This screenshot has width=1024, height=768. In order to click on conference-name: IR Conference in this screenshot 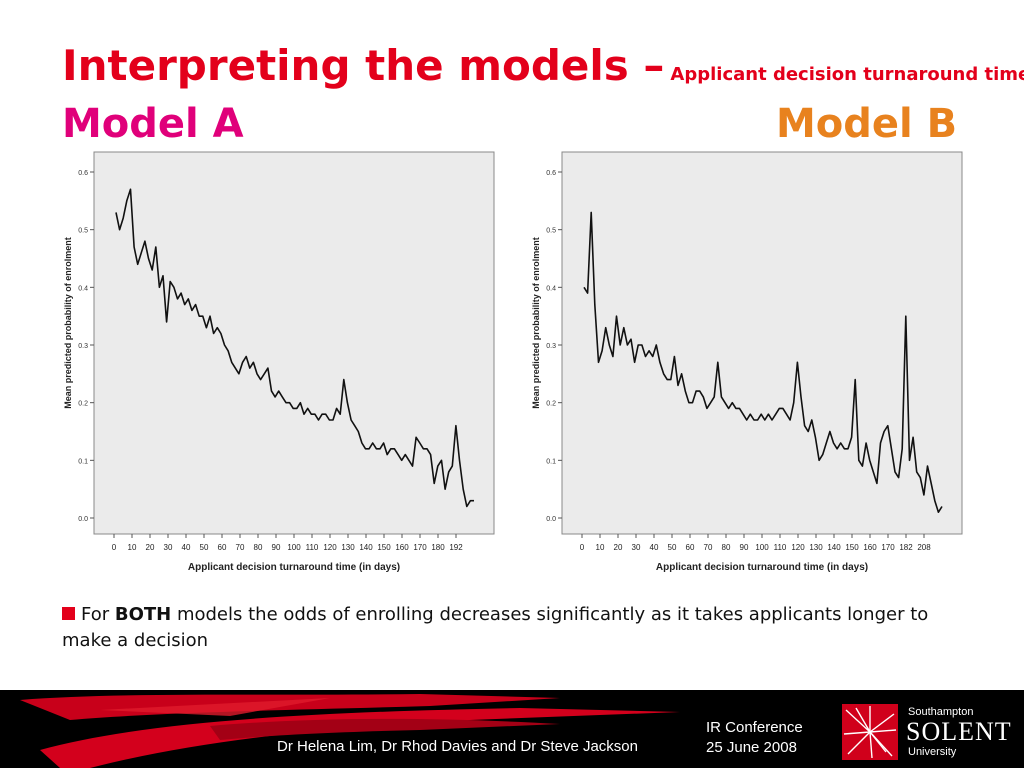, I will do `click(754, 727)`.